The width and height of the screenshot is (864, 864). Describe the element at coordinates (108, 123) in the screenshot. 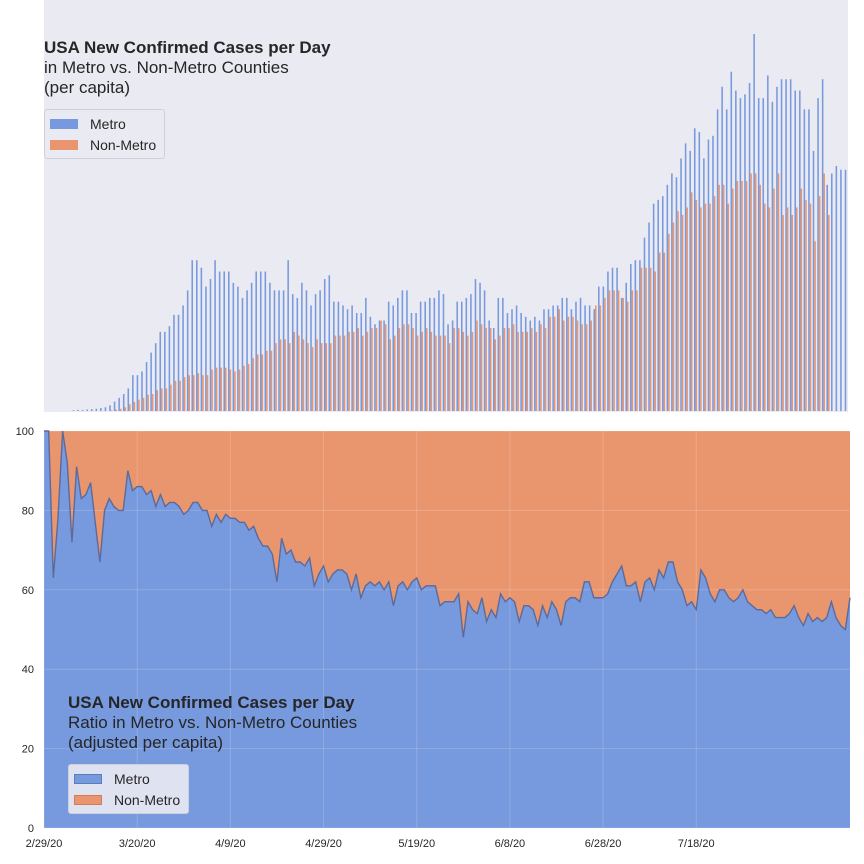

I see `legend-label-metro: Metro` at that location.